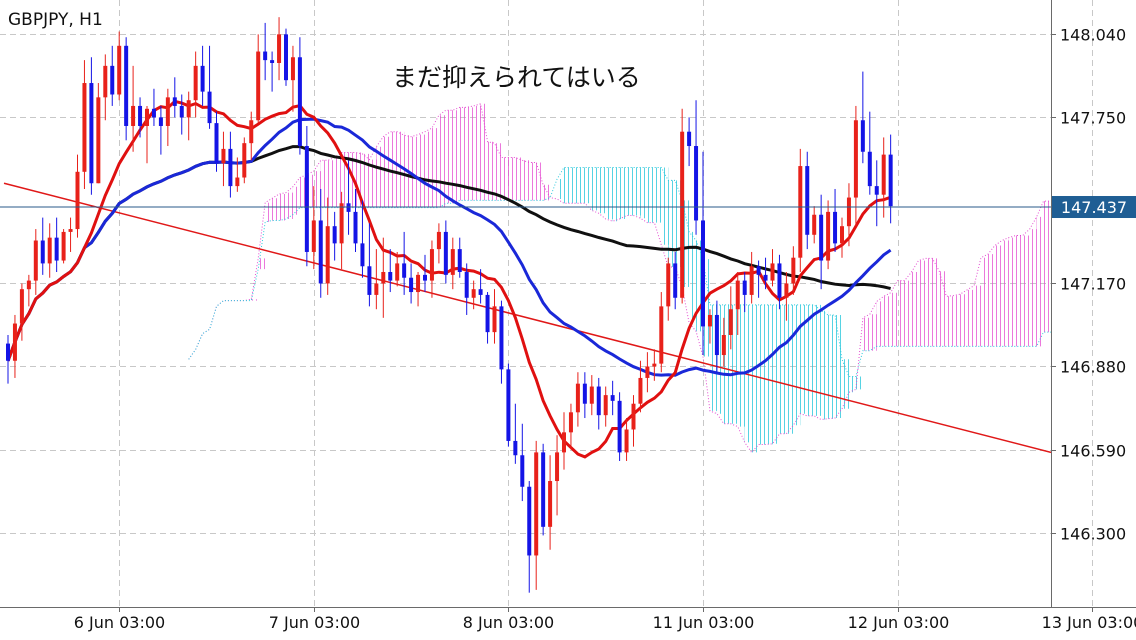 This screenshot has width=1136, height=640. What do you see at coordinates (314, 622) in the screenshot?
I see `x-tick-label: 7 Jun 03:00` at bounding box center [314, 622].